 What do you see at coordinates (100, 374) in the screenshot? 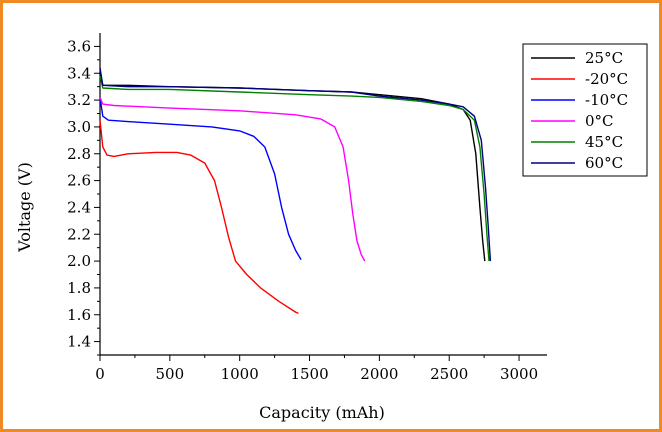
I see `x-tick-label: 0` at bounding box center [100, 374].